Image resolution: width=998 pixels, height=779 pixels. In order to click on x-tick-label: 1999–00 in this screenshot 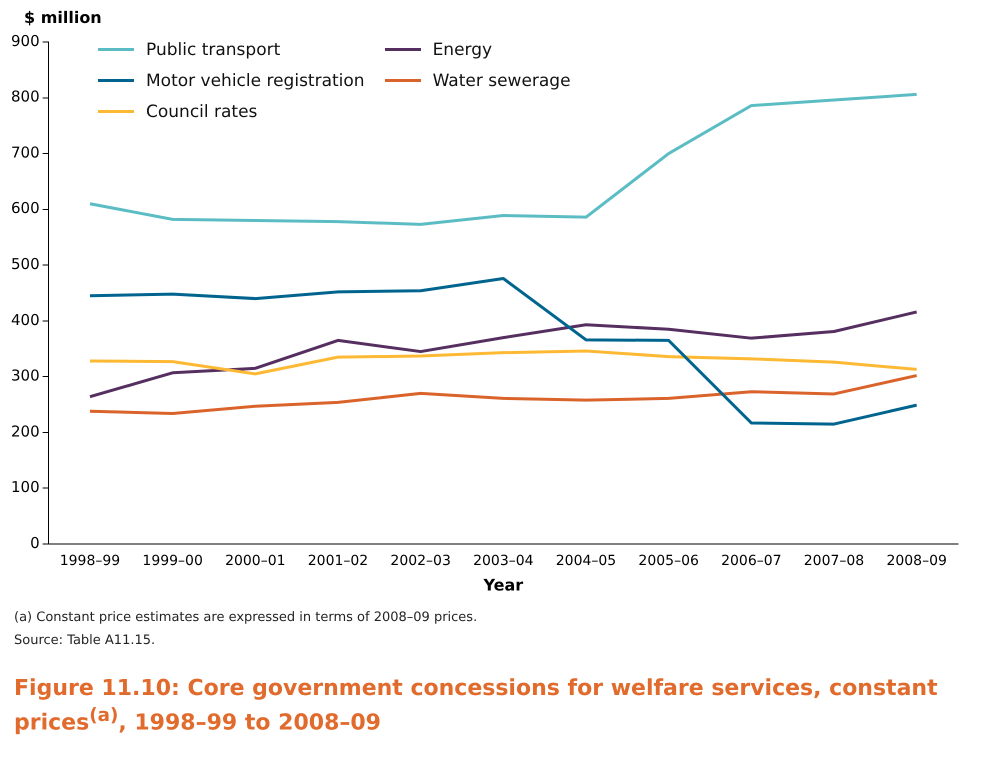, I will do `click(172, 561)`.